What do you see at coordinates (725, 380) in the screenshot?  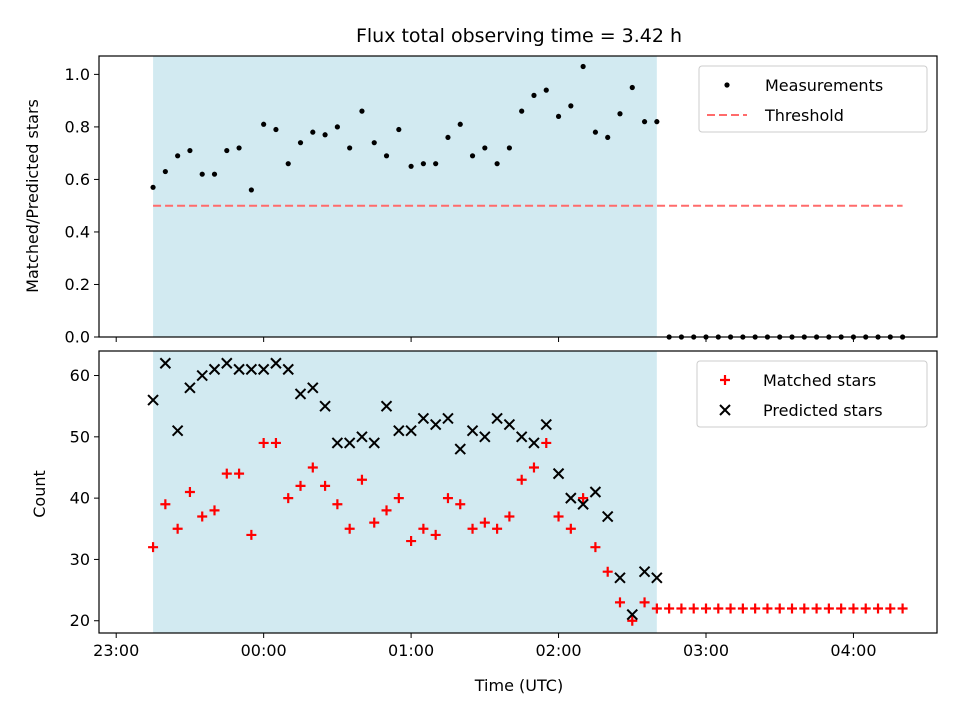 I see `legend-matched-marker` at bounding box center [725, 380].